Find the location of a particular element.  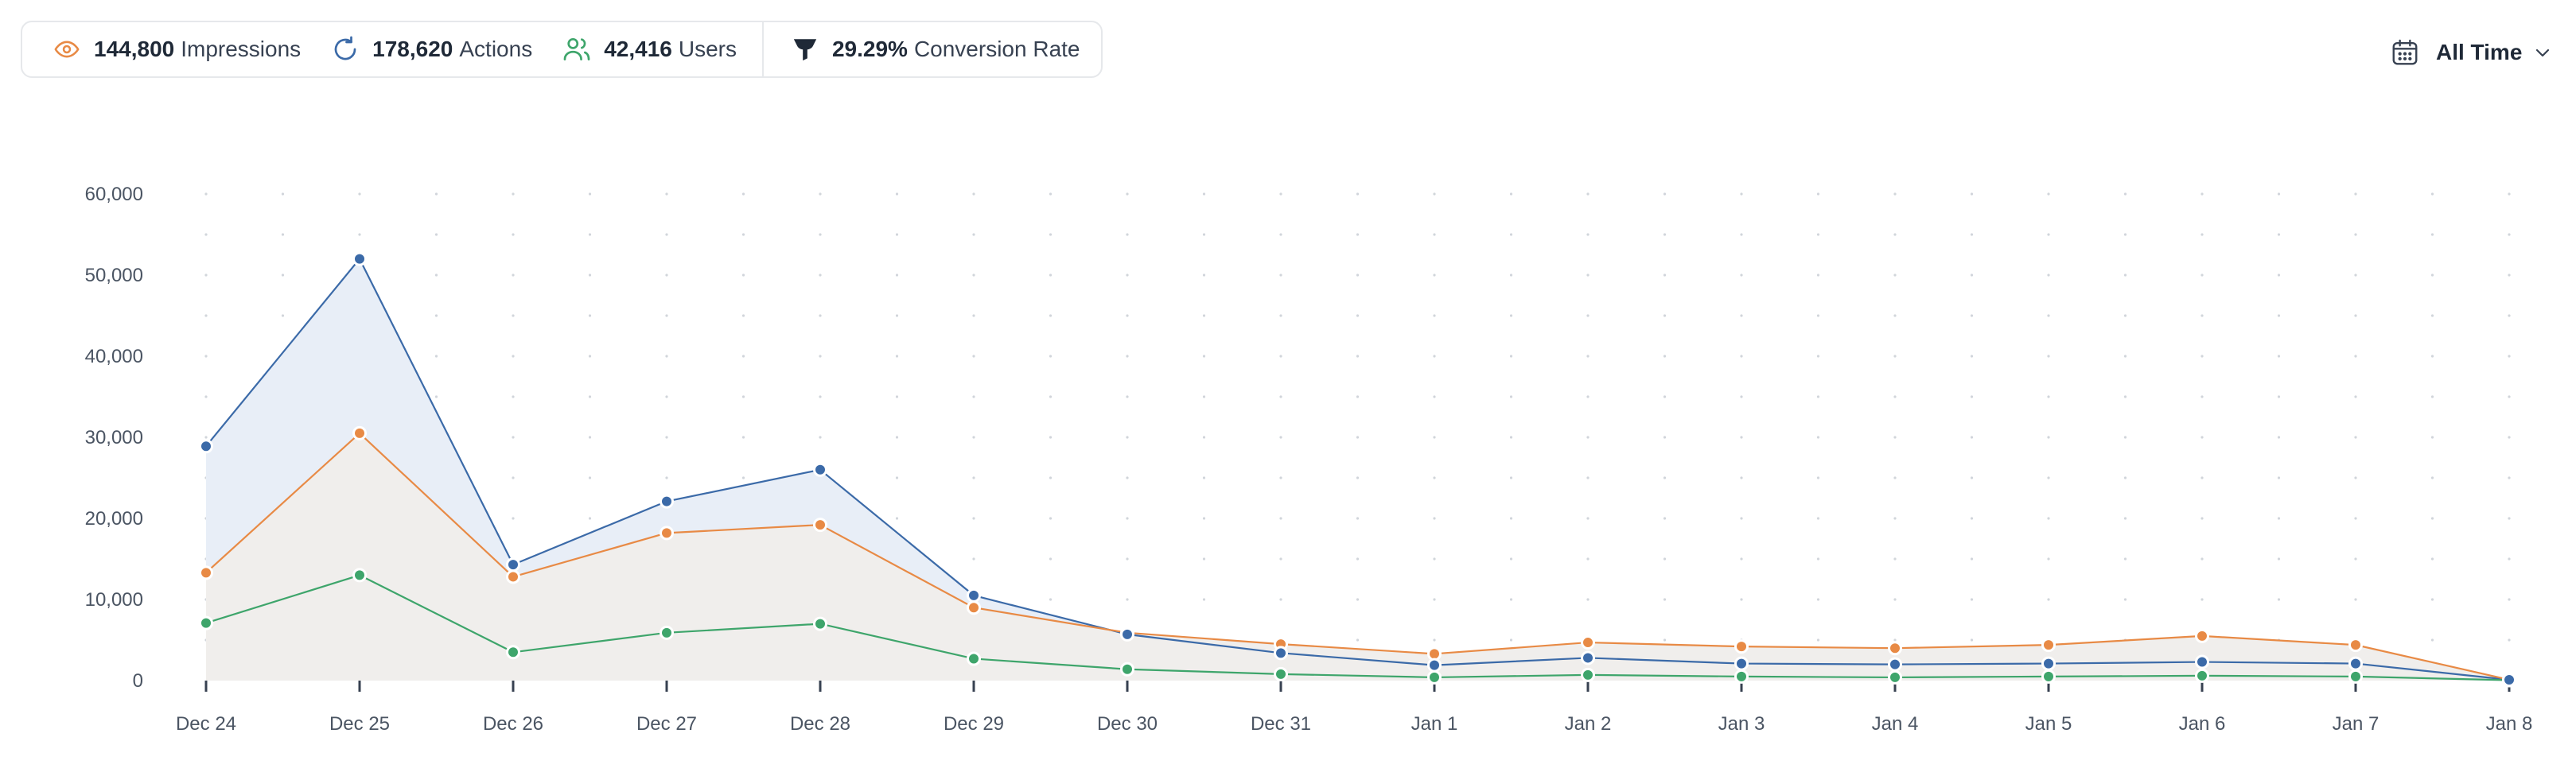

users-icon is located at coordinates (577, 49).